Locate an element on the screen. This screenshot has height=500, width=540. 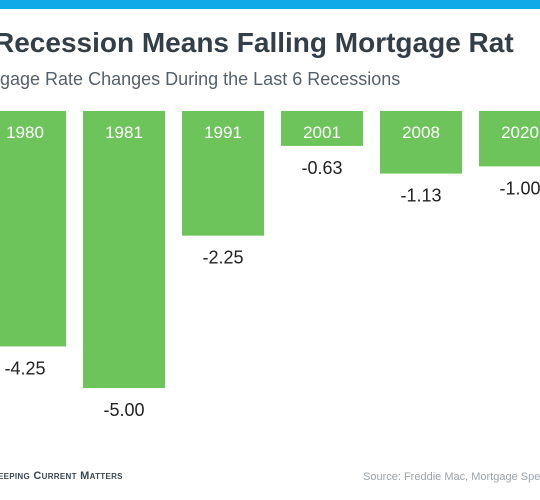
value-label-2001: -0.63 is located at coordinates (321, 168).